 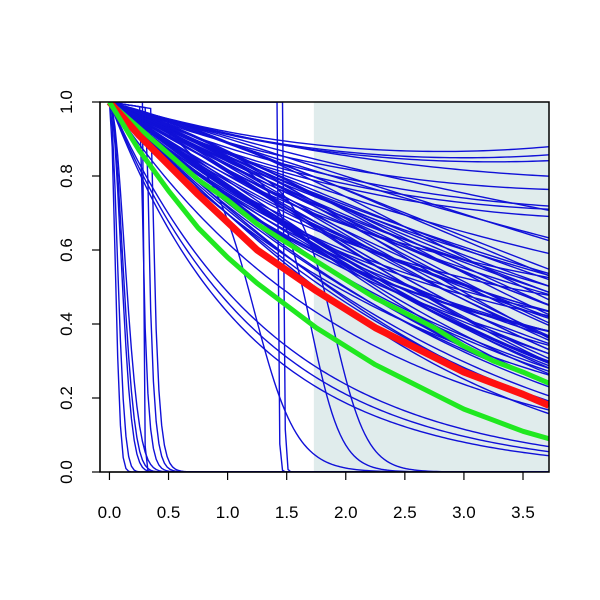 I want to click on y-tick-label: 0.4, so click(x=66, y=324).